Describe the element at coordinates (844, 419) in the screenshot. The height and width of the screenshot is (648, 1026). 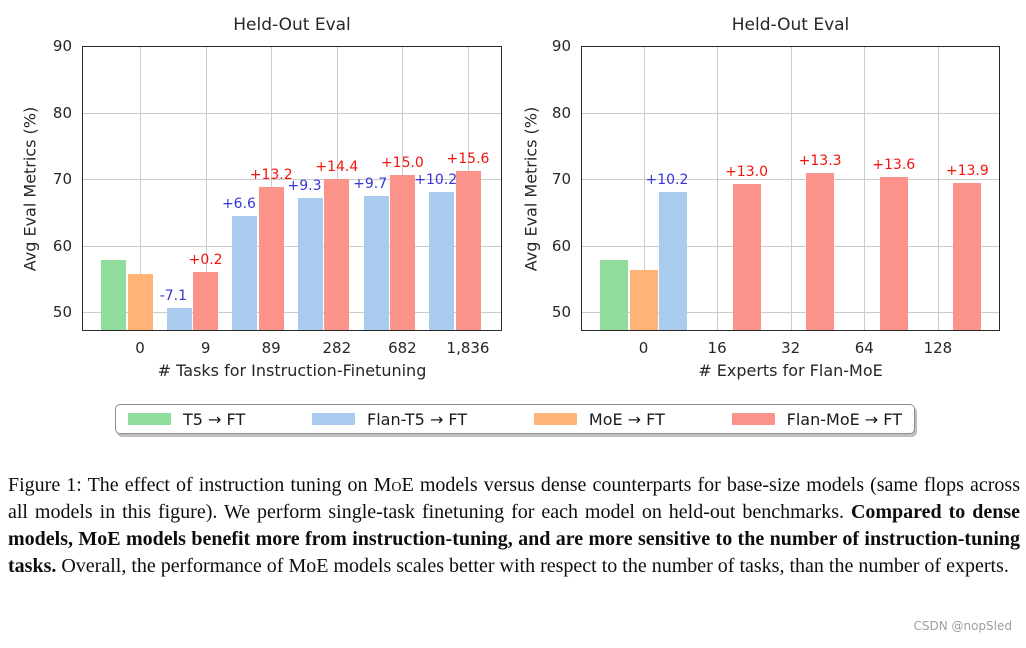
I see `legend-label: Flan-MoE → FT` at that location.